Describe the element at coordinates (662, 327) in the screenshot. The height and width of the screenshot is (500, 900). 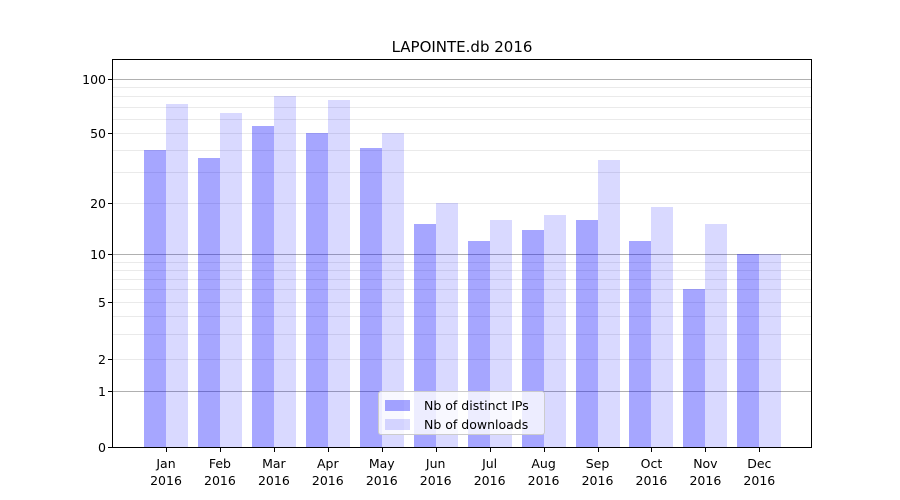
I see `bar-downloads-oct` at that location.